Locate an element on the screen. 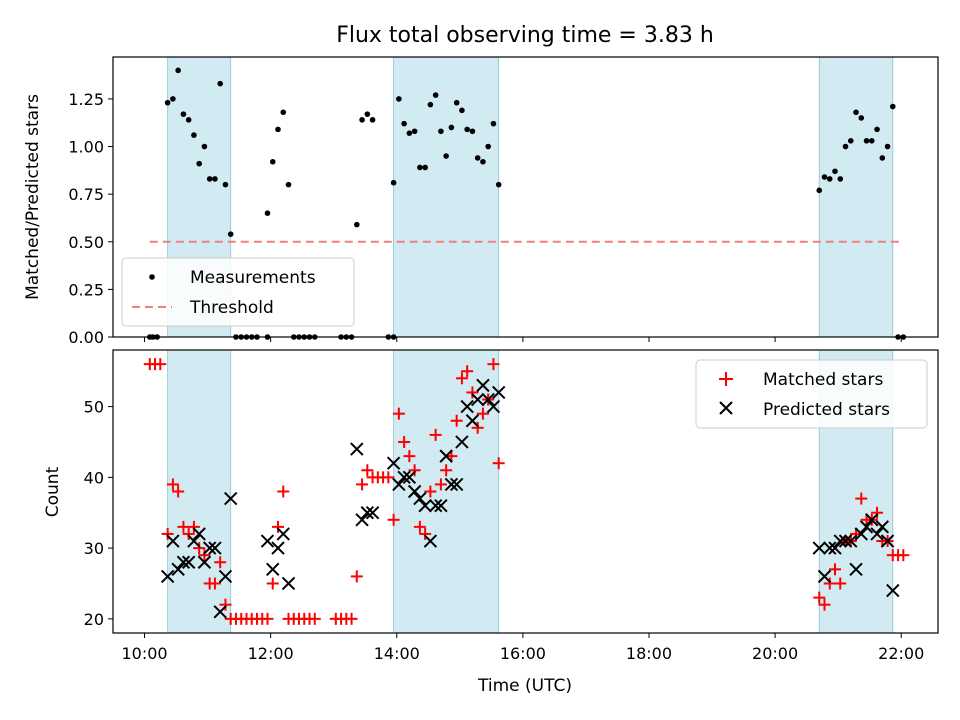  legend-marker-predicted is located at coordinates (726, 408).